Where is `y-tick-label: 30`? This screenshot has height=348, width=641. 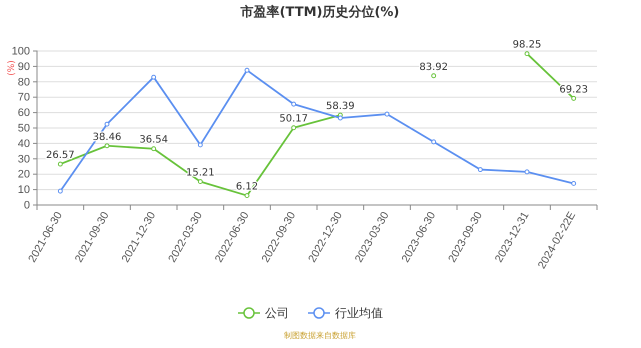
y-tick-label: 30 is located at coordinates (24, 159).